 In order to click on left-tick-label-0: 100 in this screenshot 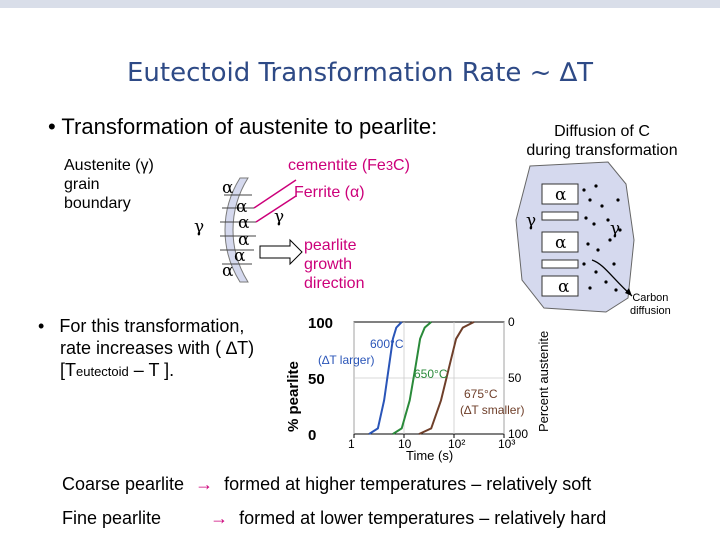, I will do `click(320, 323)`.